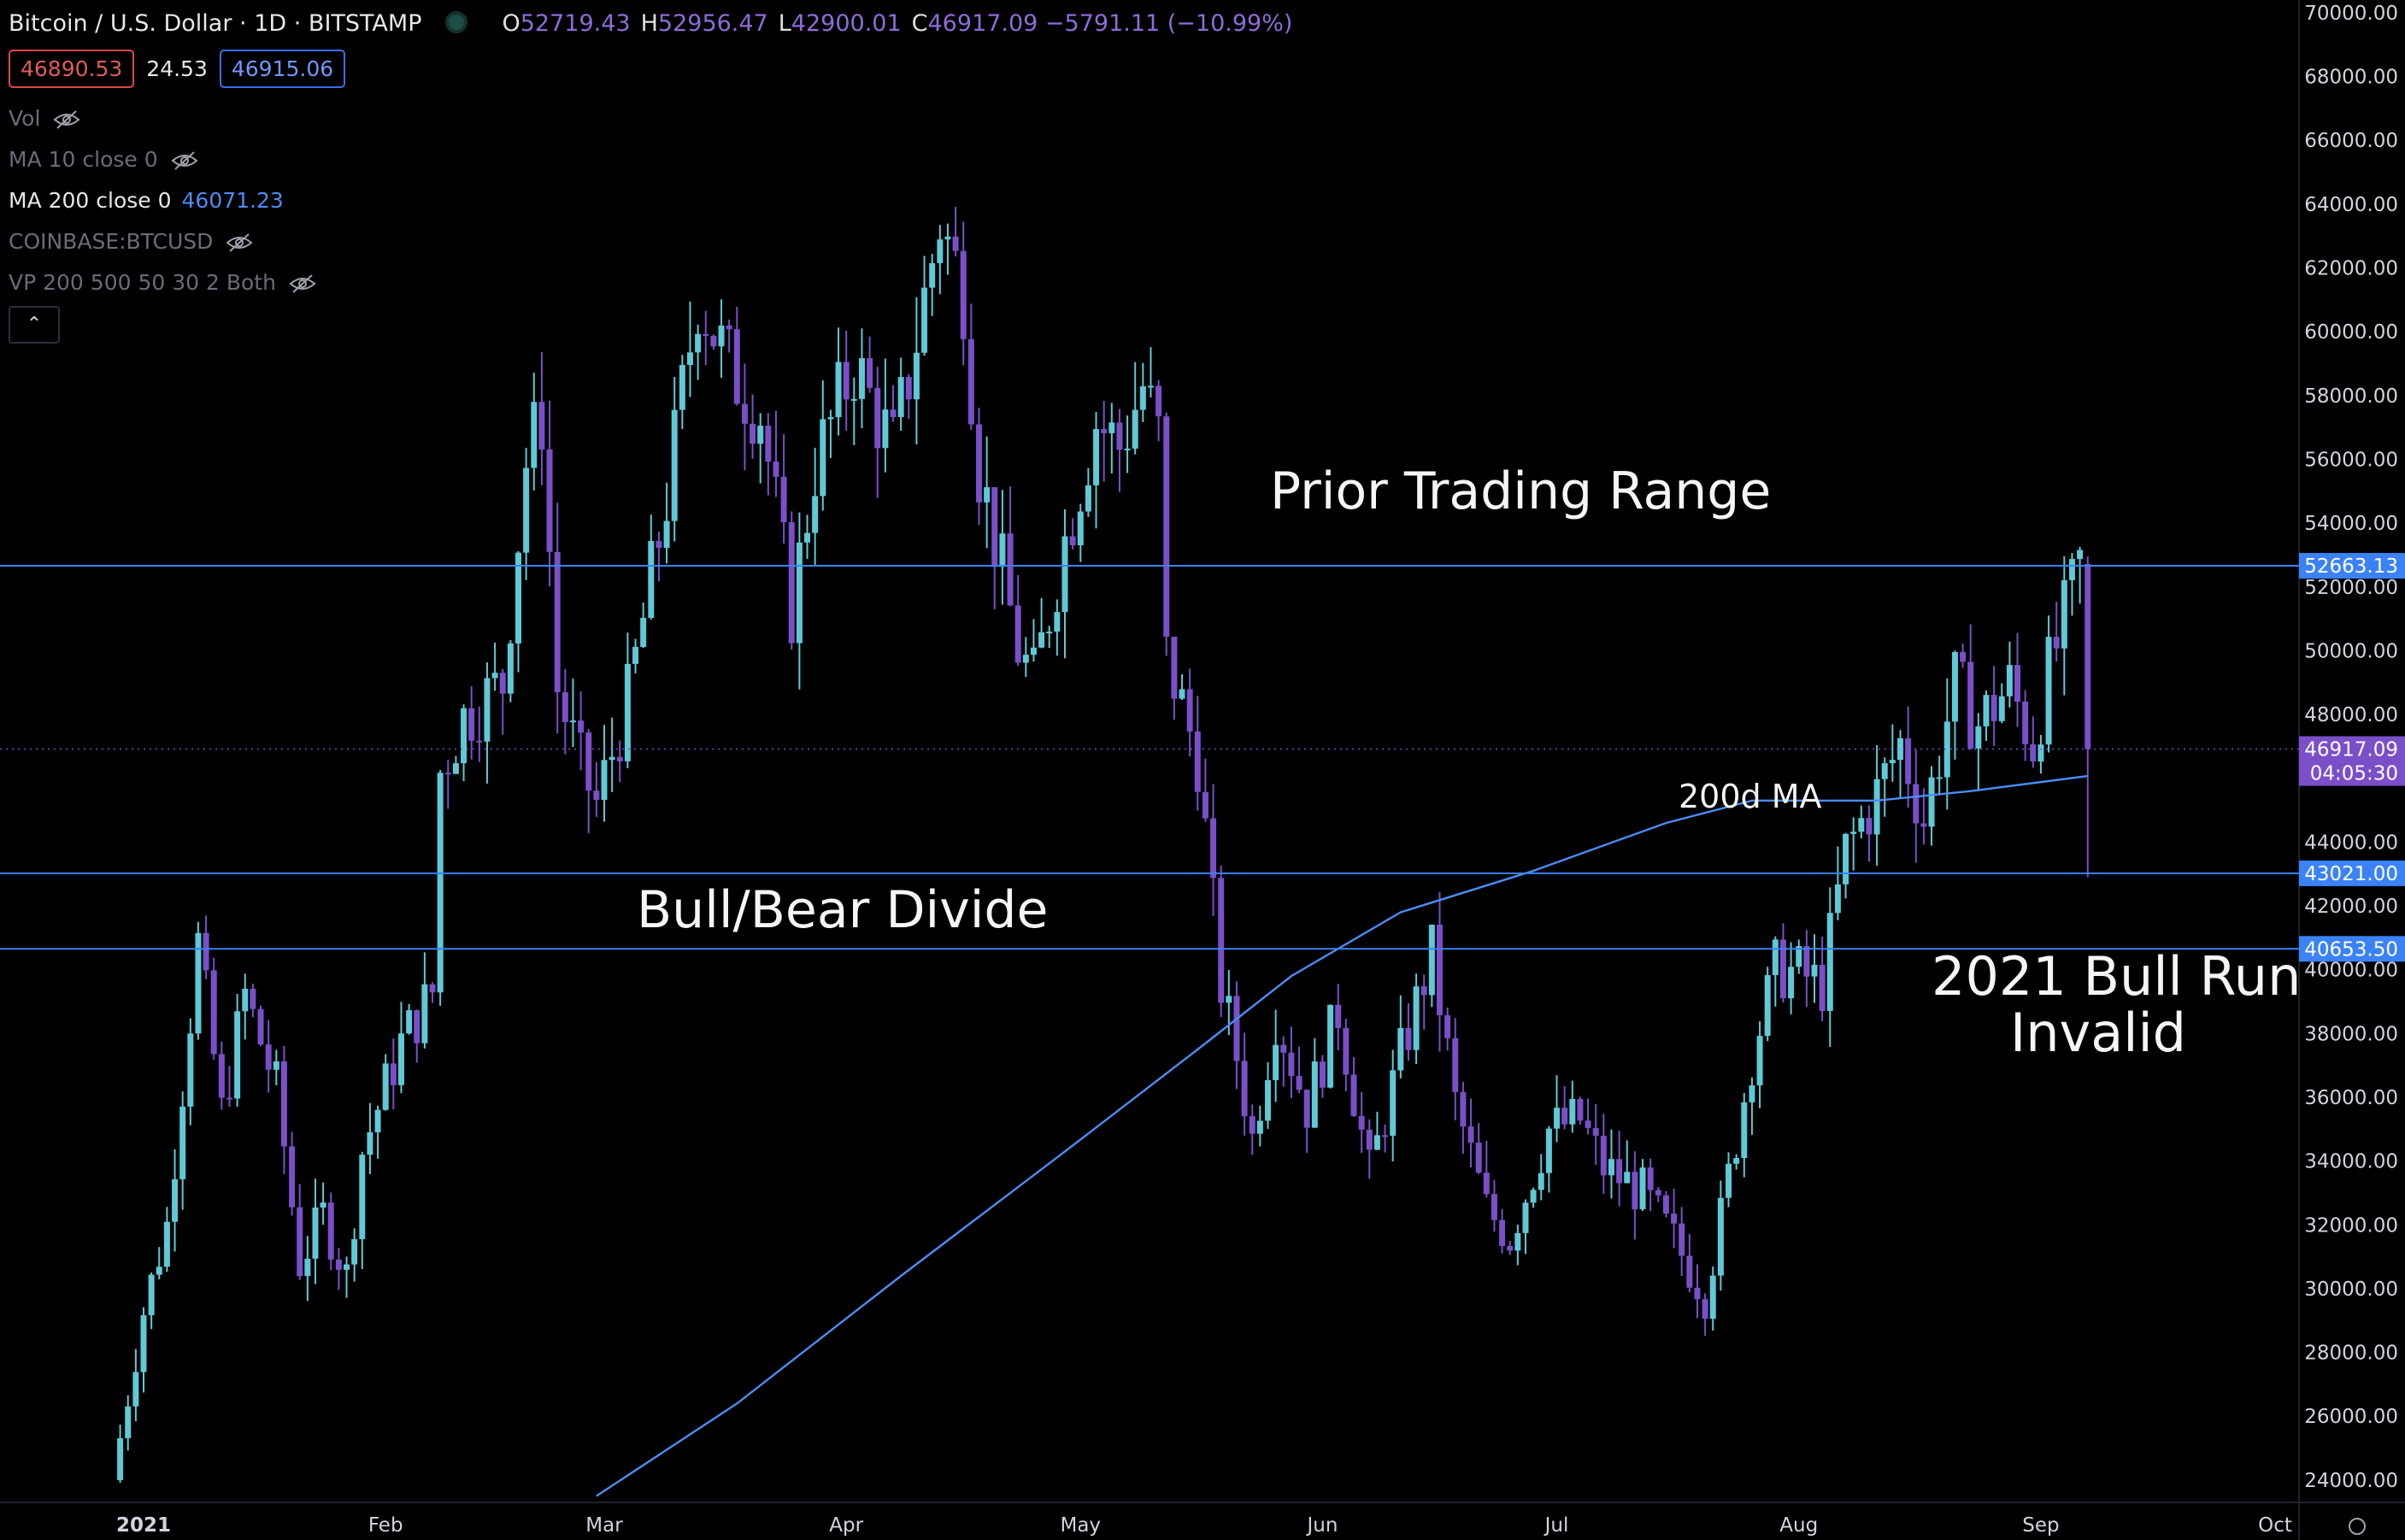  Describe the element at coordinates (2351, 1289) in the screenshot. I see `y-tick-label: 30000.00` at that location.